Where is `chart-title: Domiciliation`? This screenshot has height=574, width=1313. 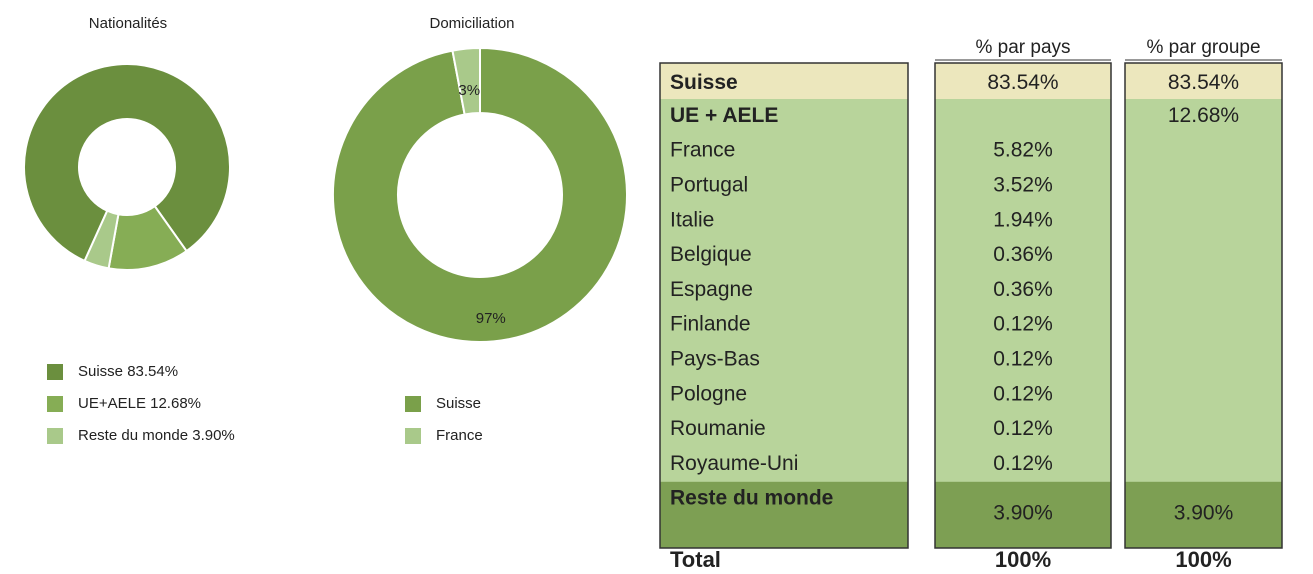 chart-title: Domiciliation is located at coordinates (471, 23).